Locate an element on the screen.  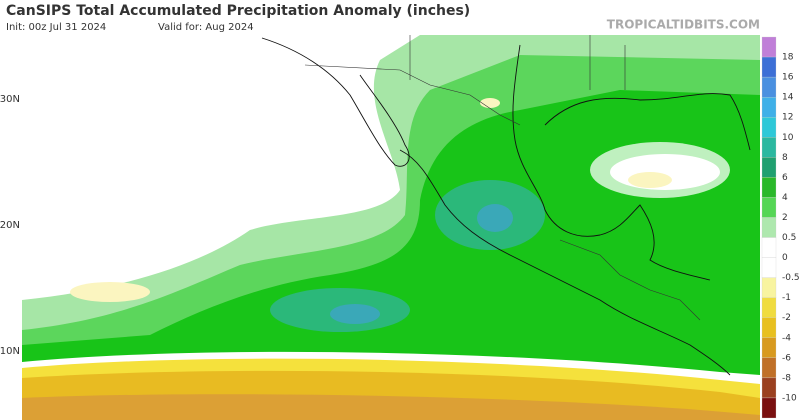
colorbar-label: 0.5 is located at coordinates (789, 238).